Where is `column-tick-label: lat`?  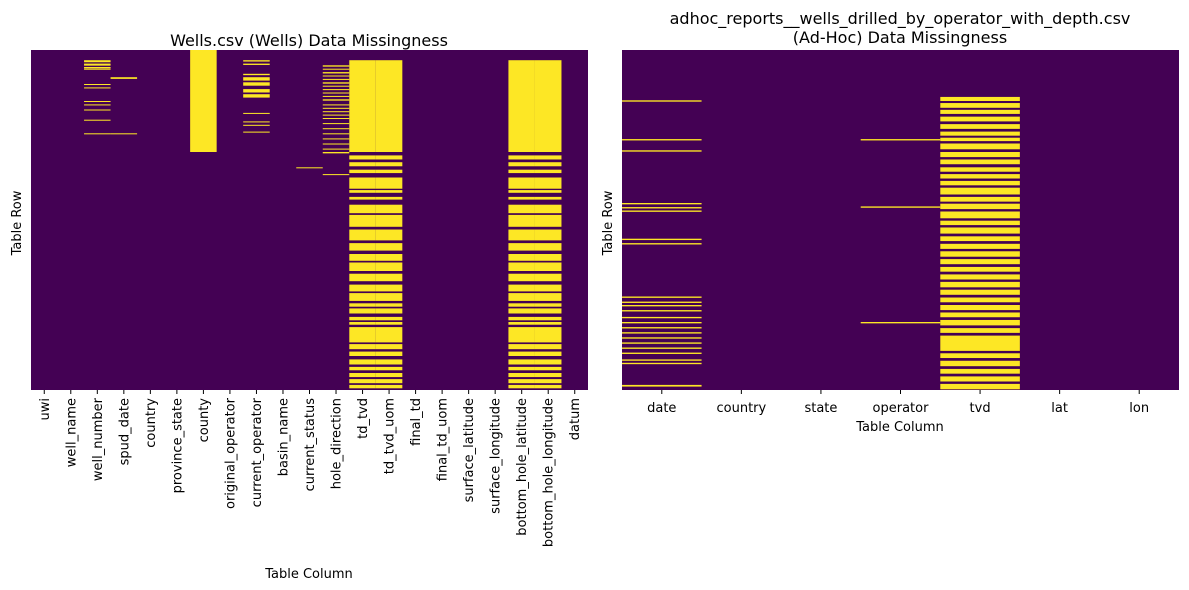 column-tick-label: lat is located at coordinates (1059, 408).